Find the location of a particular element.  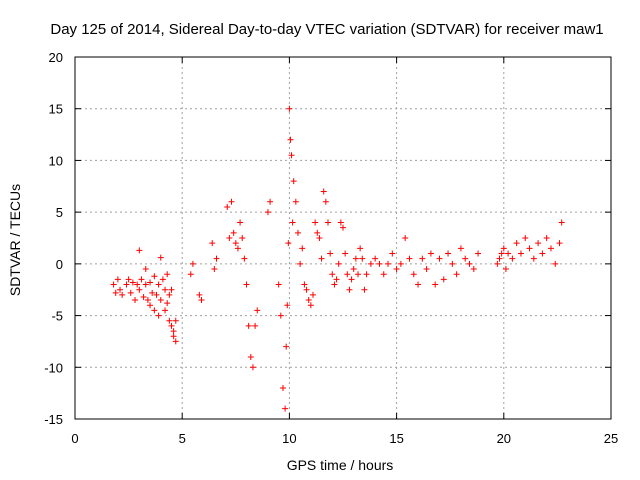

x-tick-label: 15 is located at coordinates (396, 438).